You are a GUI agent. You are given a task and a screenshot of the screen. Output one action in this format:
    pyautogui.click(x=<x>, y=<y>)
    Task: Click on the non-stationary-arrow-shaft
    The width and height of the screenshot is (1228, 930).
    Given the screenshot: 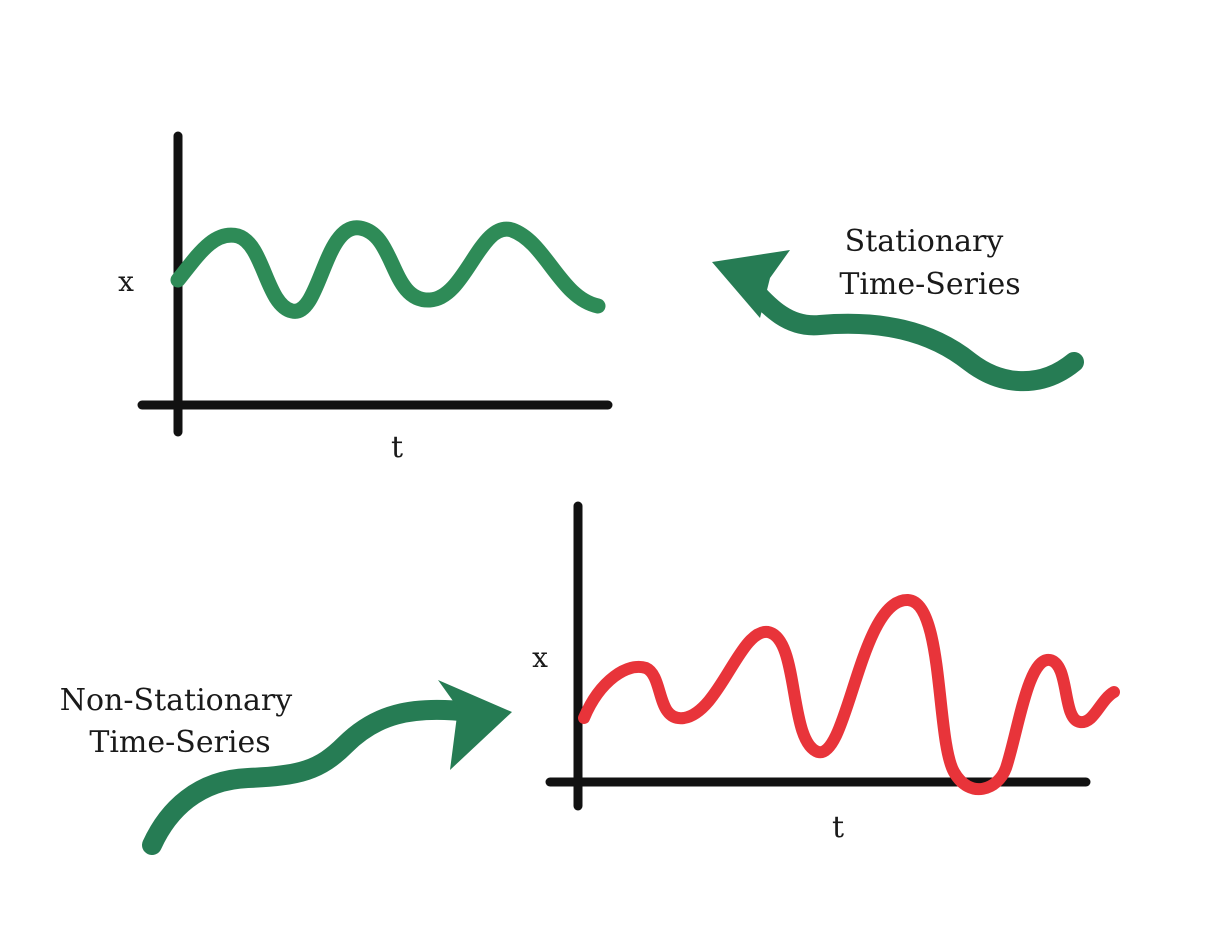 What is the action you would take?
    pyautogui.click(x=311, y=777)
    